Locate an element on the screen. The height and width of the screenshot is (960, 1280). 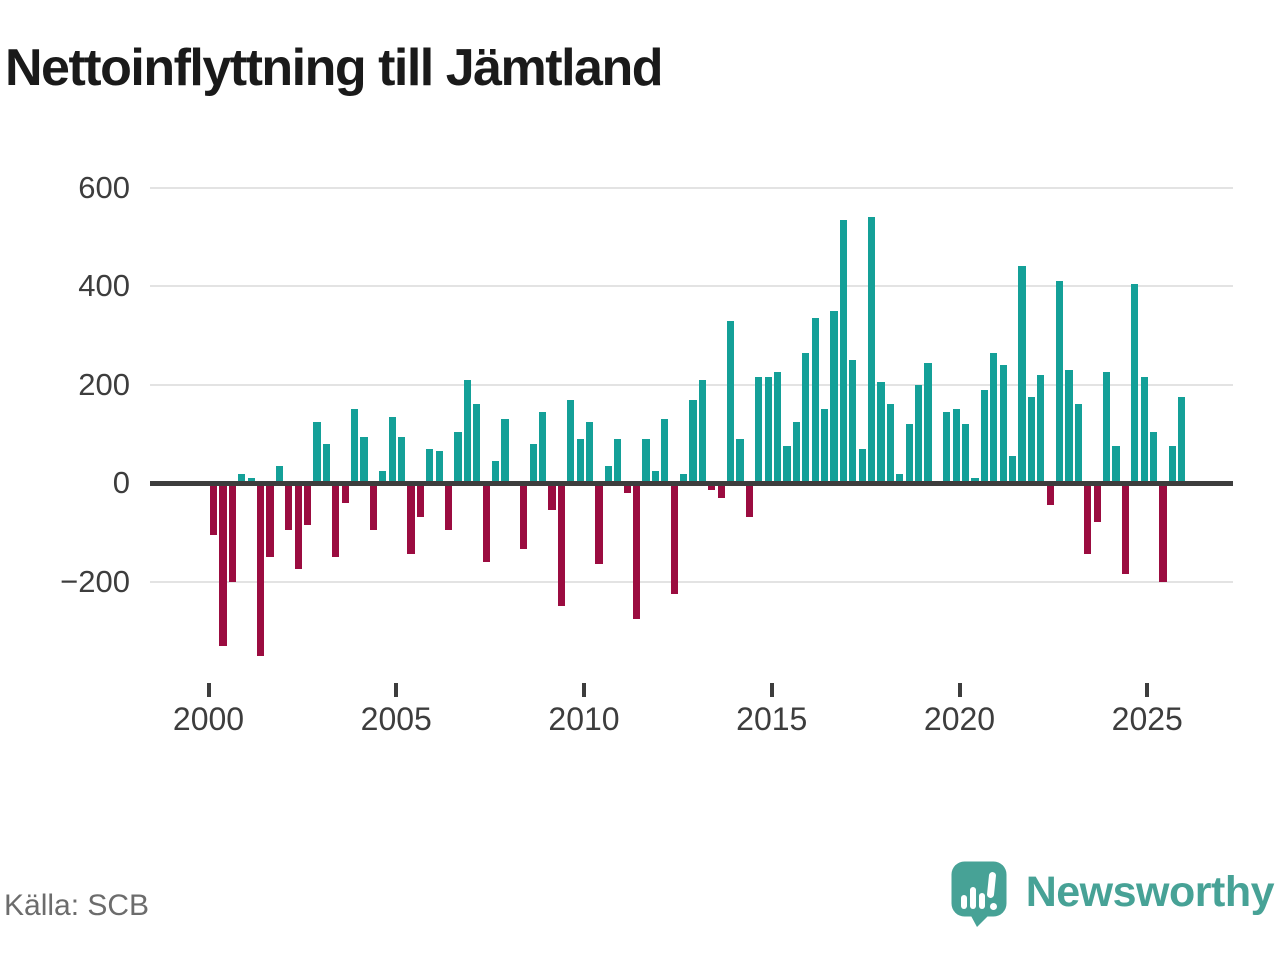
bar-2006Q4 is located at coordinates (467, 431).